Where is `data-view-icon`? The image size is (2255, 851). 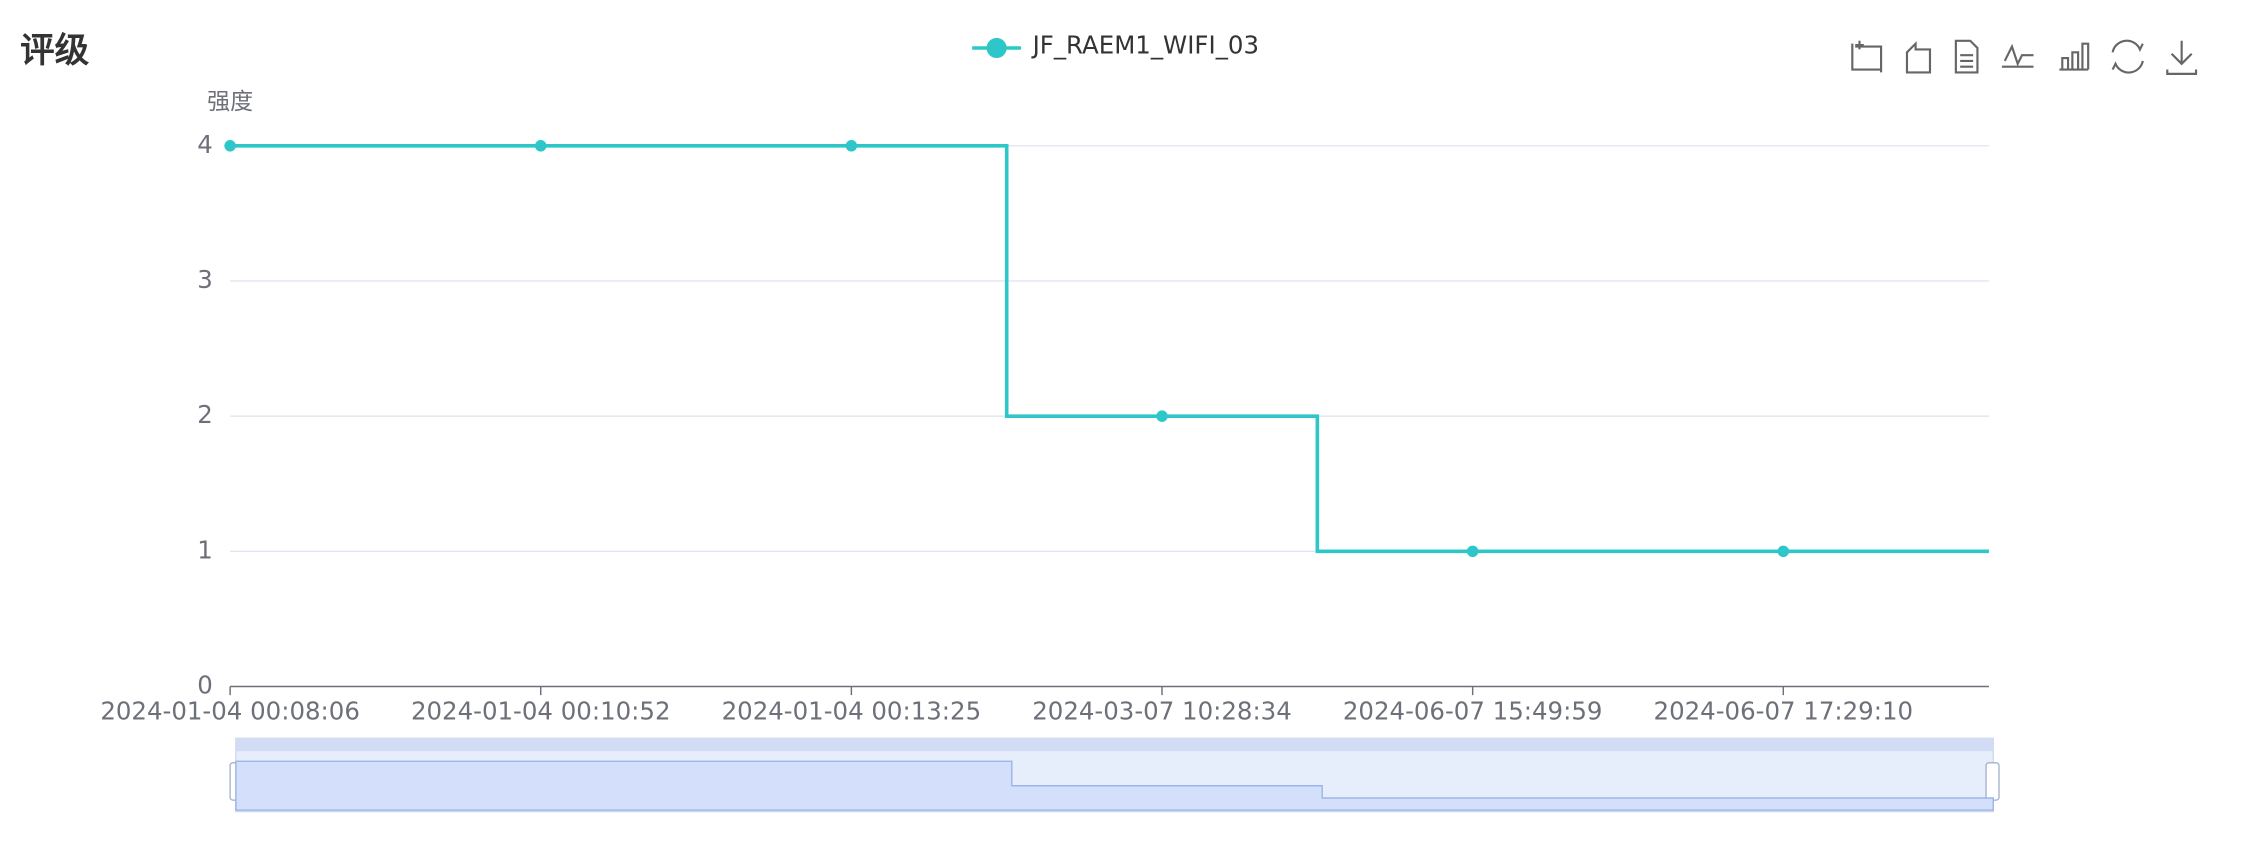
data-view-icon is located at coordinates (1966, 56).